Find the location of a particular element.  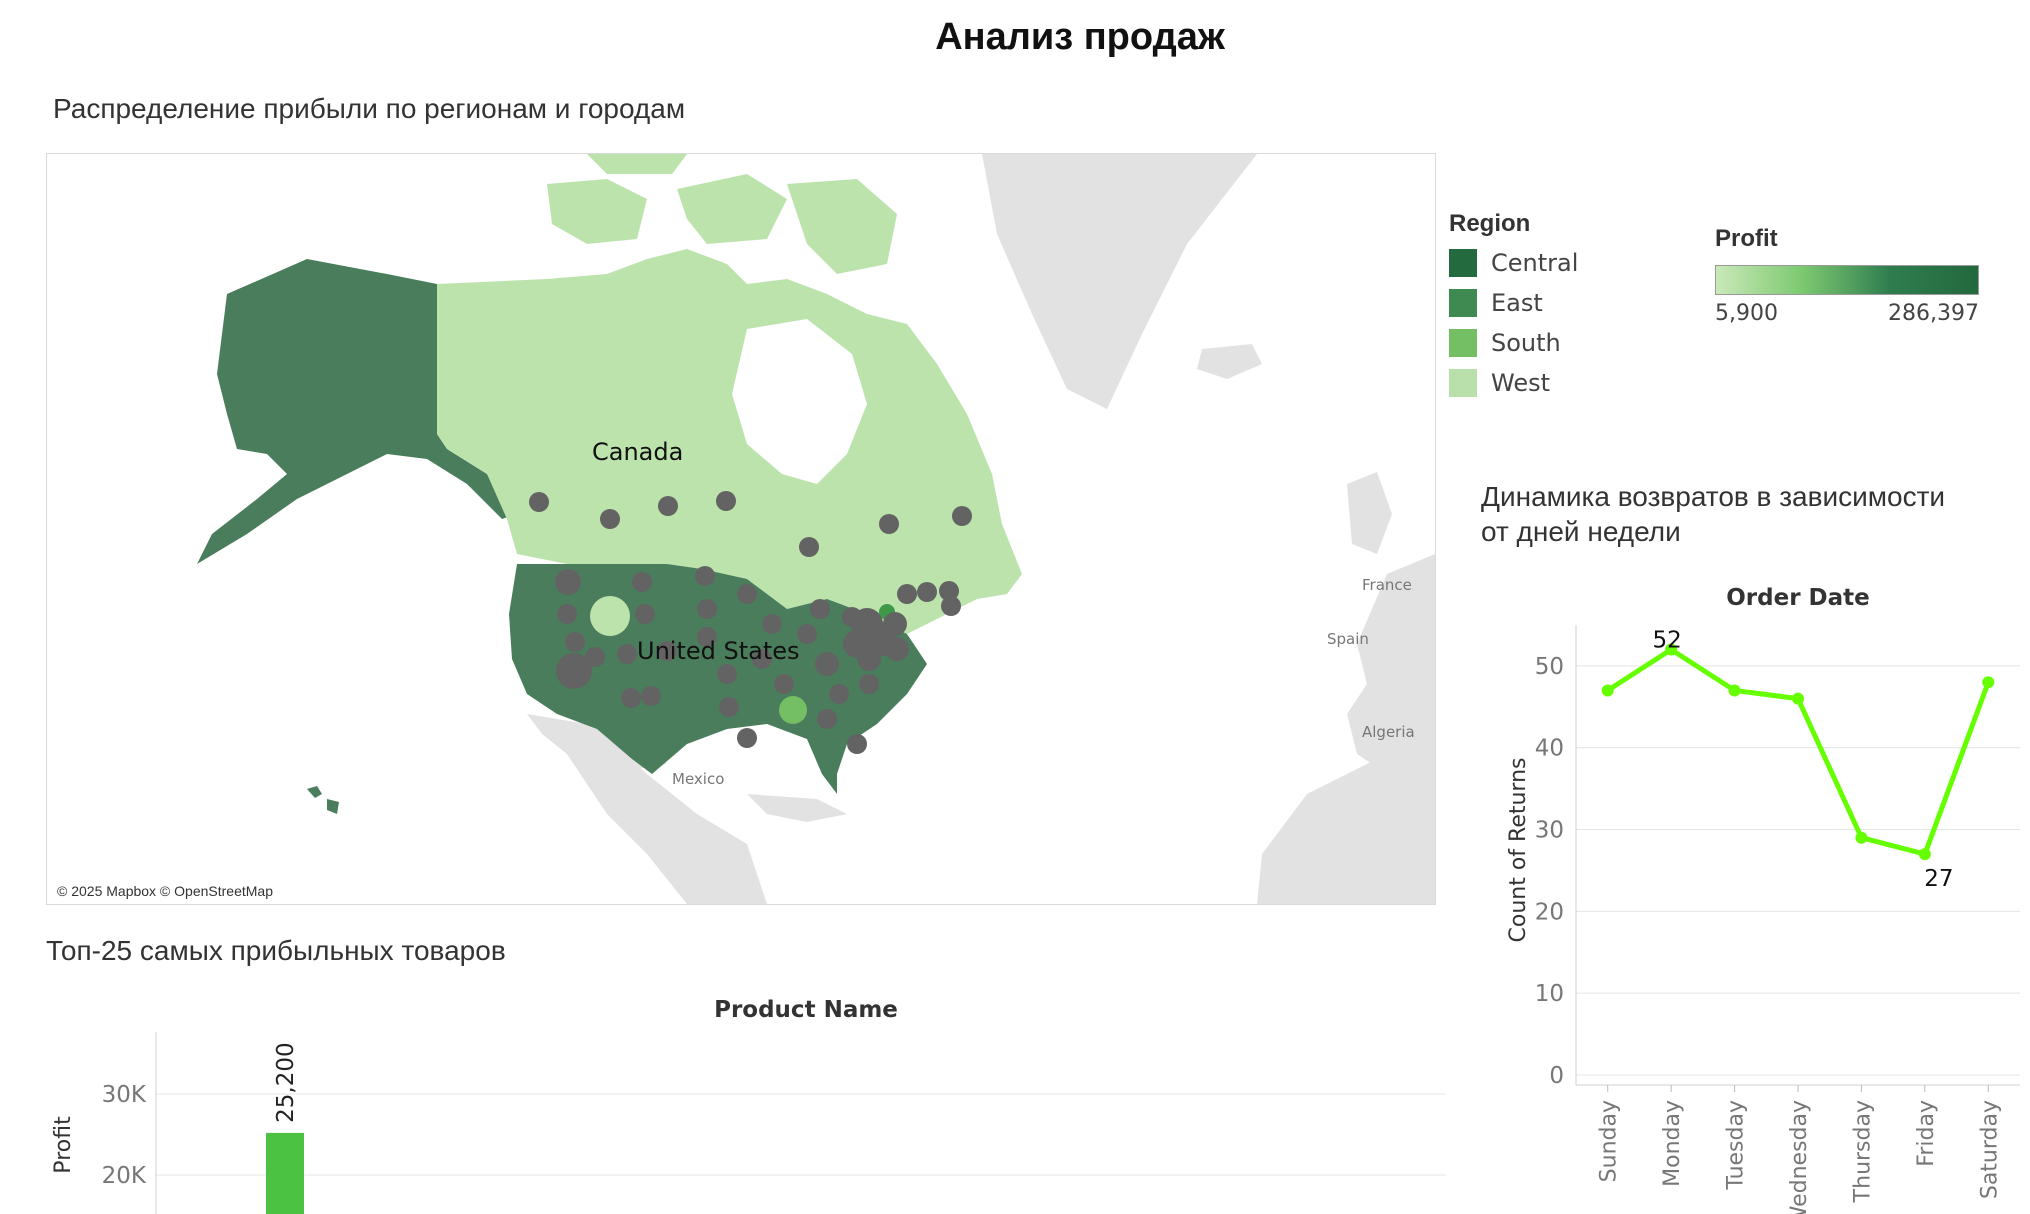

returns-data-label: 27 is located at coordinates (1938, 879).